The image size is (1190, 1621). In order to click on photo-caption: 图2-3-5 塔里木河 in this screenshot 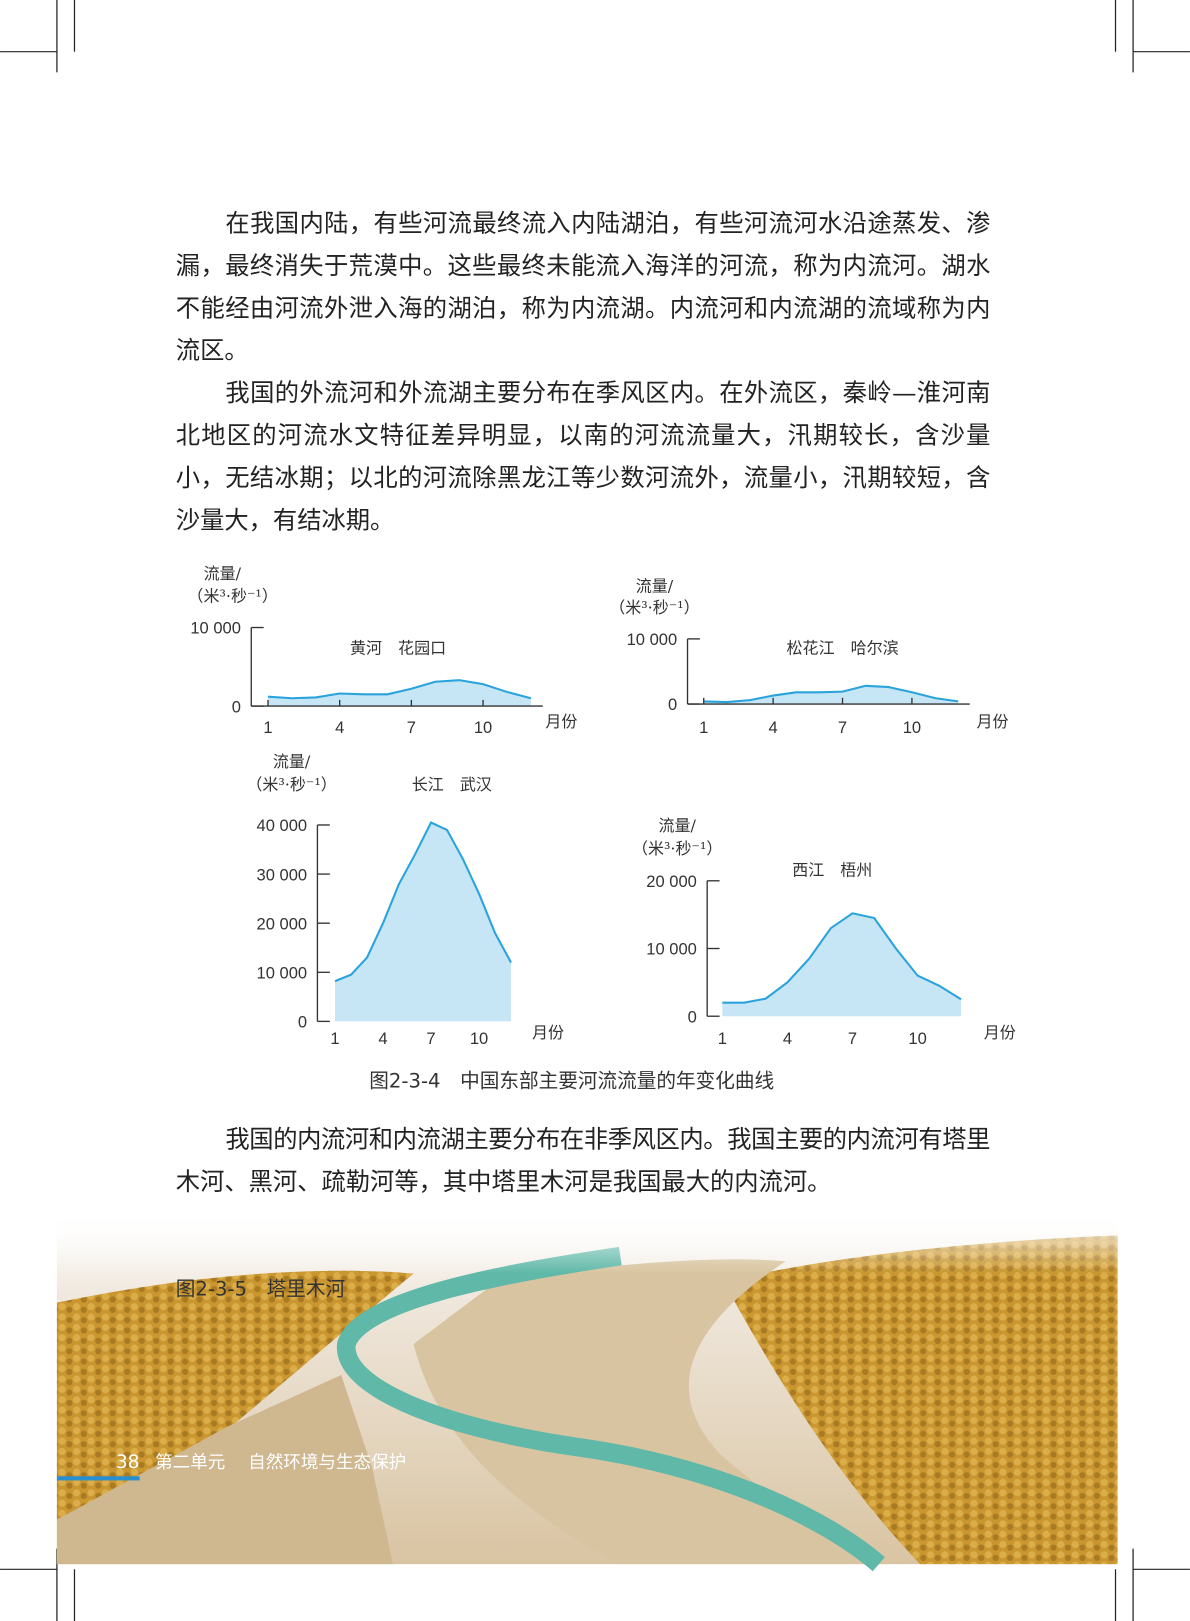, I will do `click(260, 1288)`.